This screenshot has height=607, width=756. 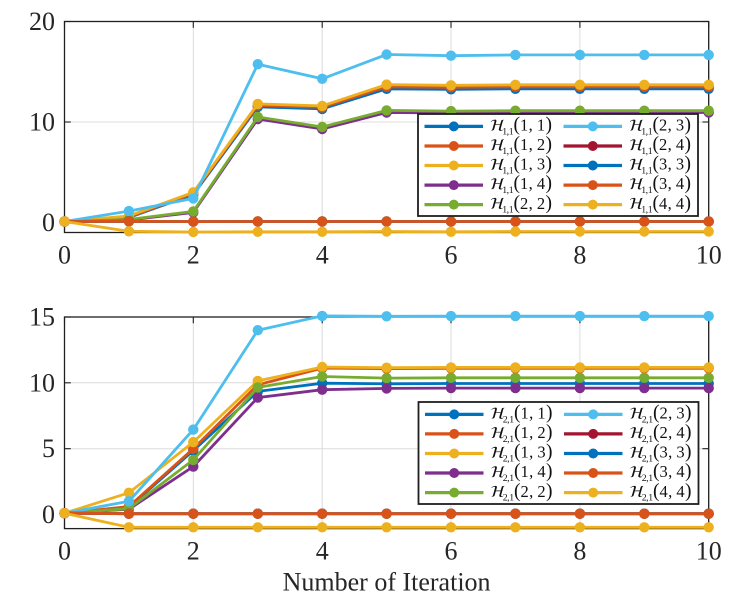 I want to click on svg-text: 15, so click(x=42, y=317).